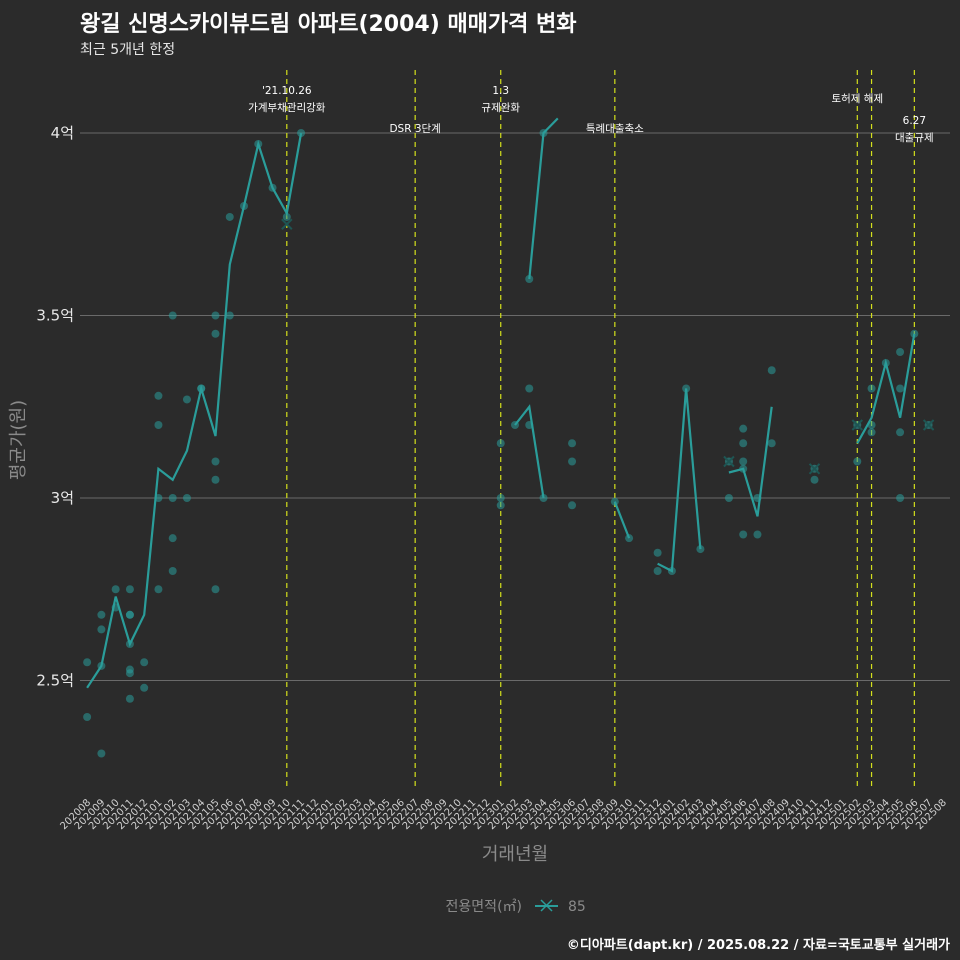 This screenshot has width=960, height=960. Describe the element at coordinates (500, 99) in the screenshot. I see `annotation-202301: 1.3 규제완화` at that location.